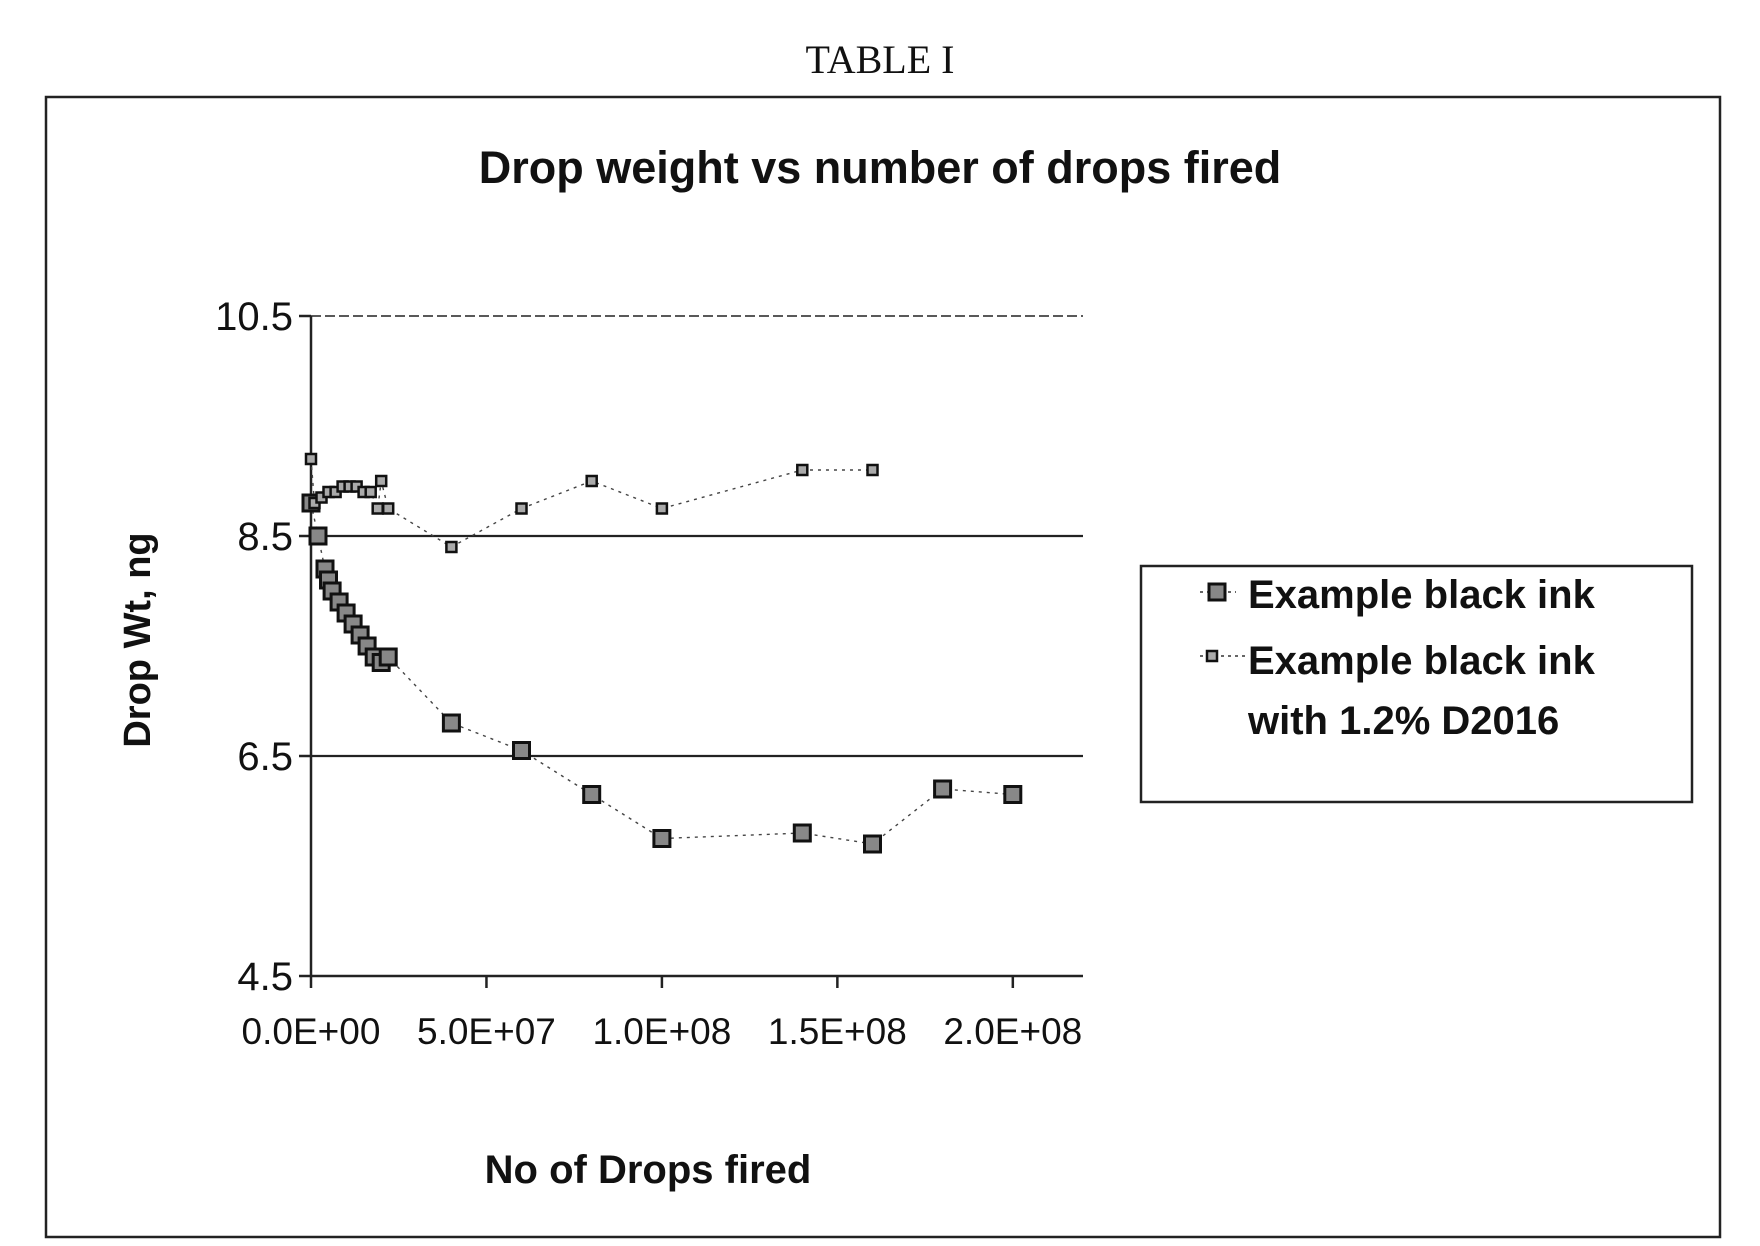 This screenshot has height=1246, width=1760. What do you see at coordinates (265, 537) in the screenshot?
I see `y-tick-label: 8.5` at bounding box center [265, 537].